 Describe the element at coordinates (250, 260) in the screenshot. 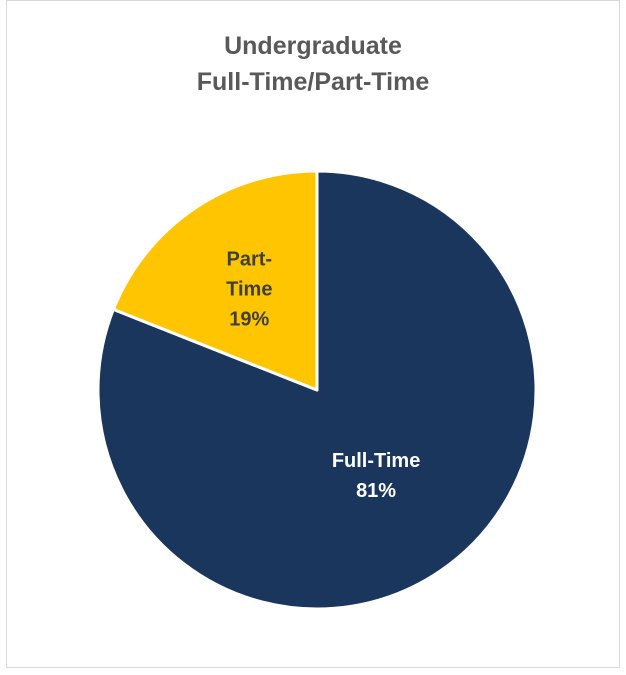

I see `slice-label-1-line-0: Part-` at that location.